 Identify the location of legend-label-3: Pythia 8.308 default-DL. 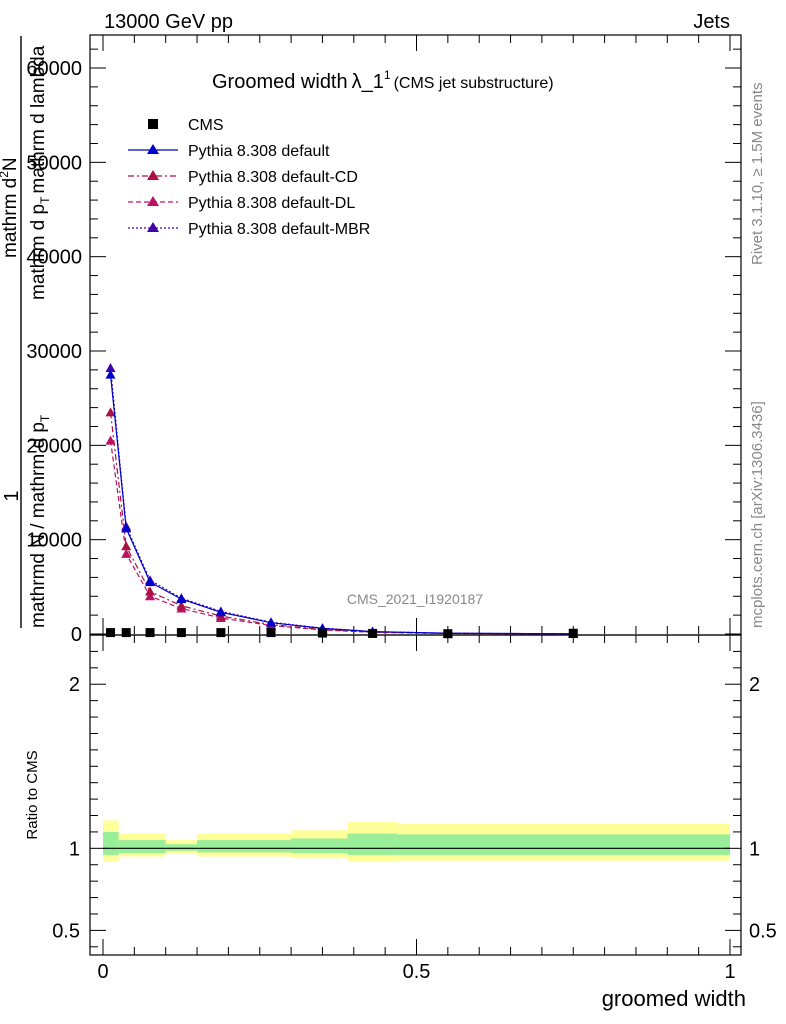
(271, 203).